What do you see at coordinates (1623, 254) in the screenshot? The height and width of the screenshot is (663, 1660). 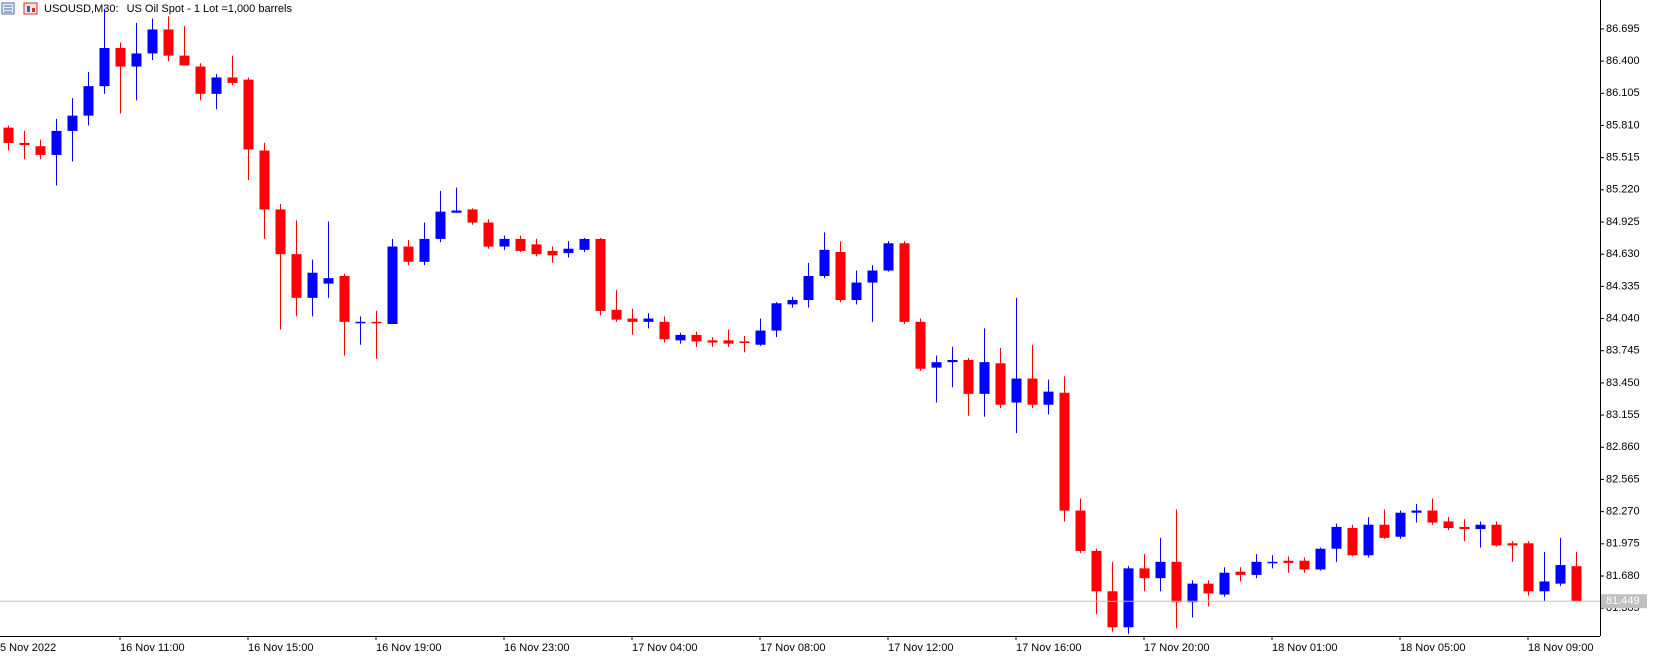 I see `y-tick-label: 84.630` at bounding box center [1623, 254].